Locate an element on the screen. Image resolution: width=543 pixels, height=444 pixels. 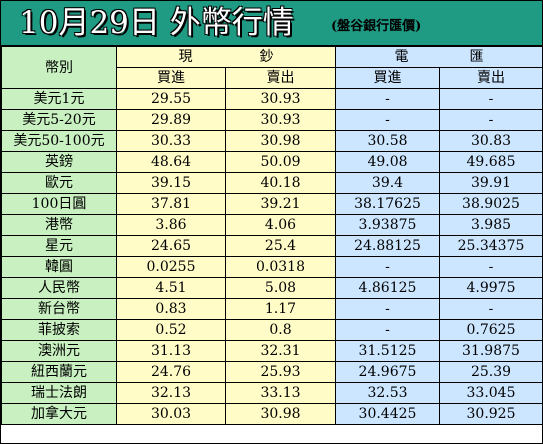
wire-buy-rate: 30.58 is located at coordinates (387, 141).